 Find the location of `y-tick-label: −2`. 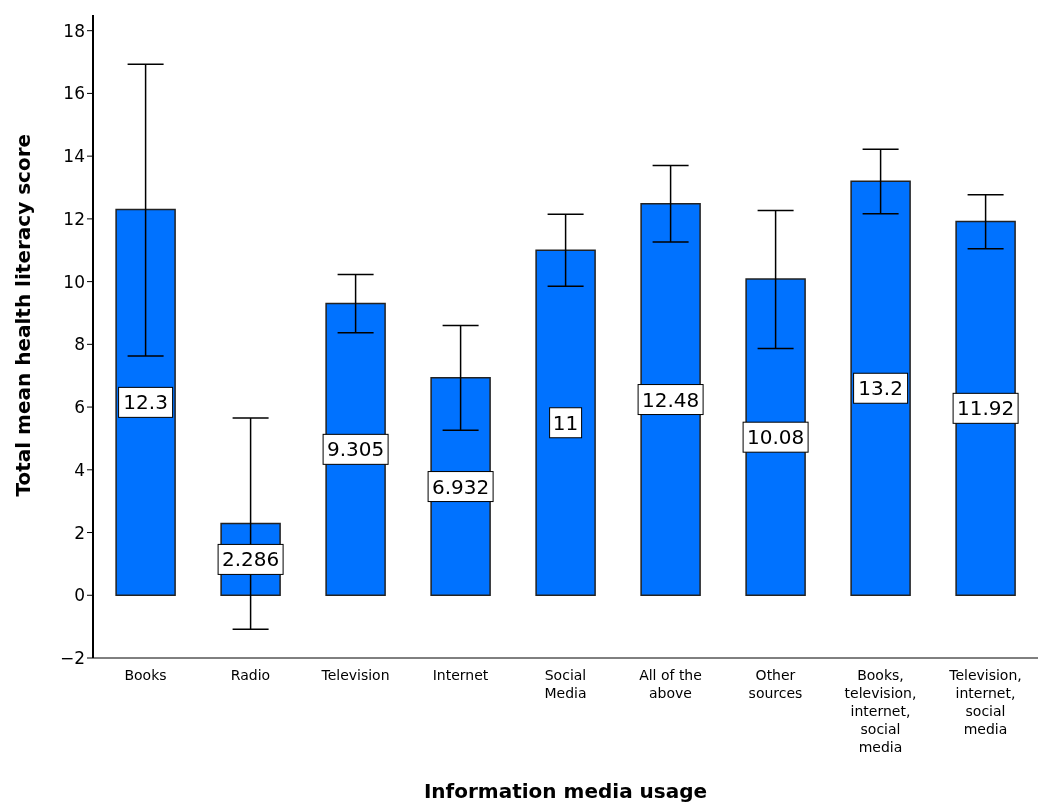

y-tick-label: −2 is located at coordinates (72, 658).